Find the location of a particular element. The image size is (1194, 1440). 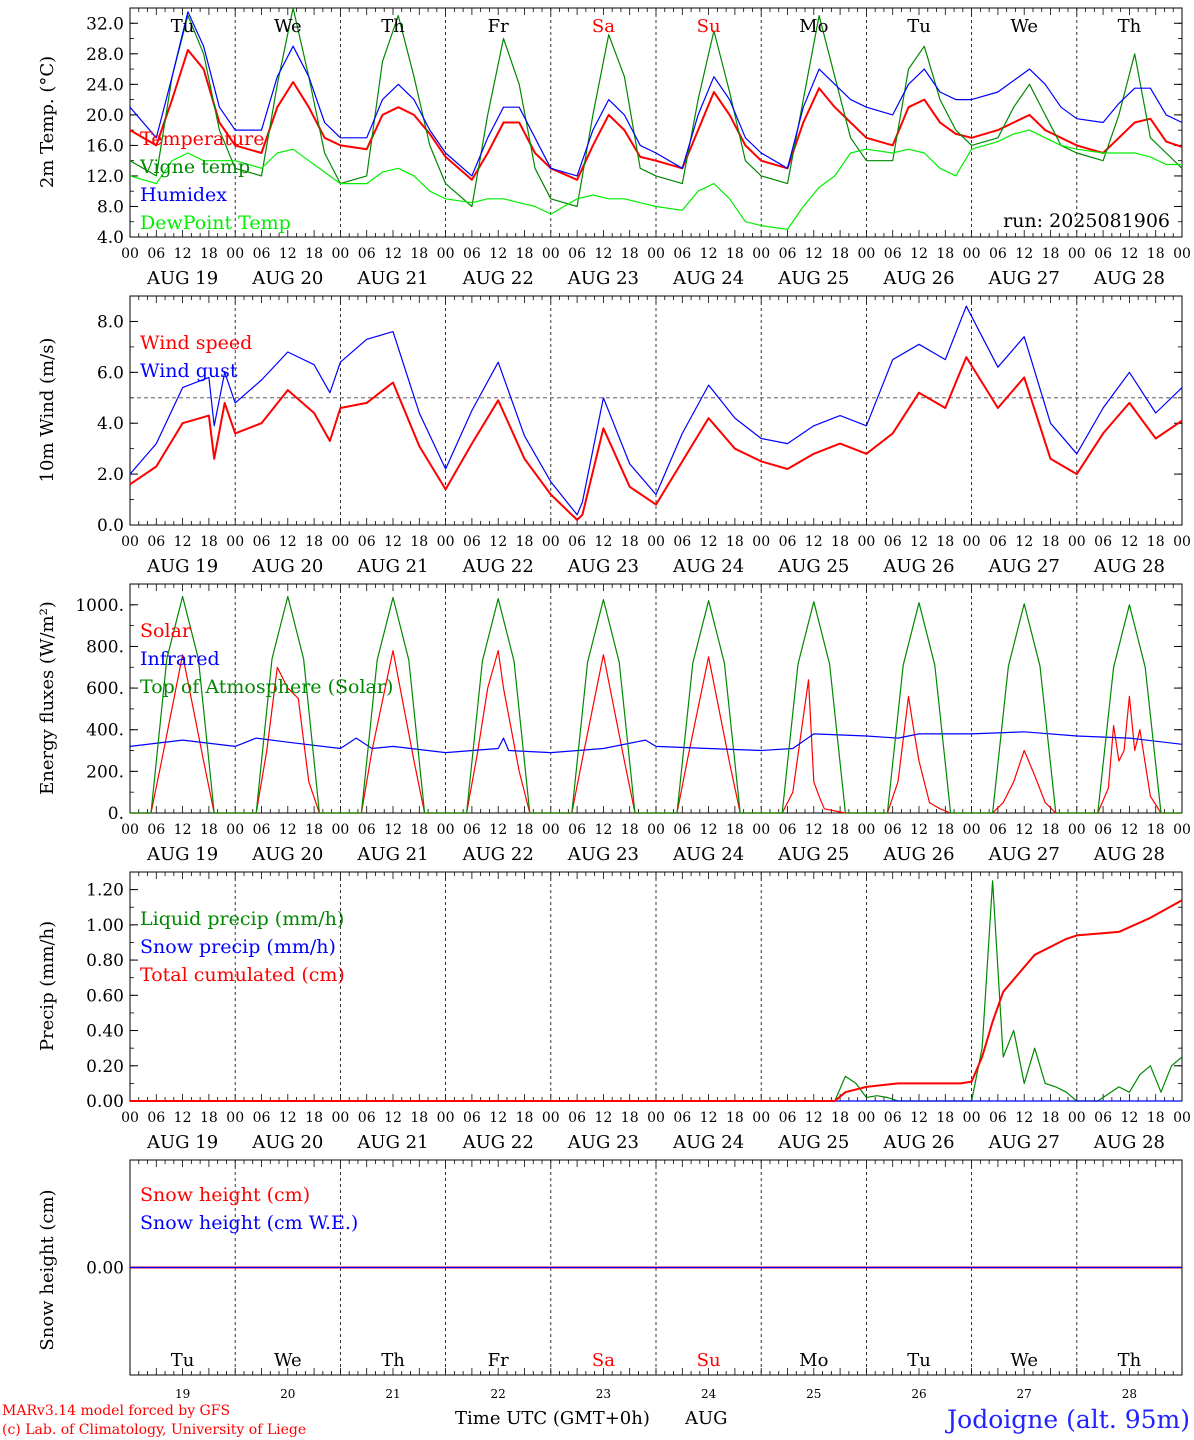

y-tick-label: 0. is located at coordinates (116, 814).